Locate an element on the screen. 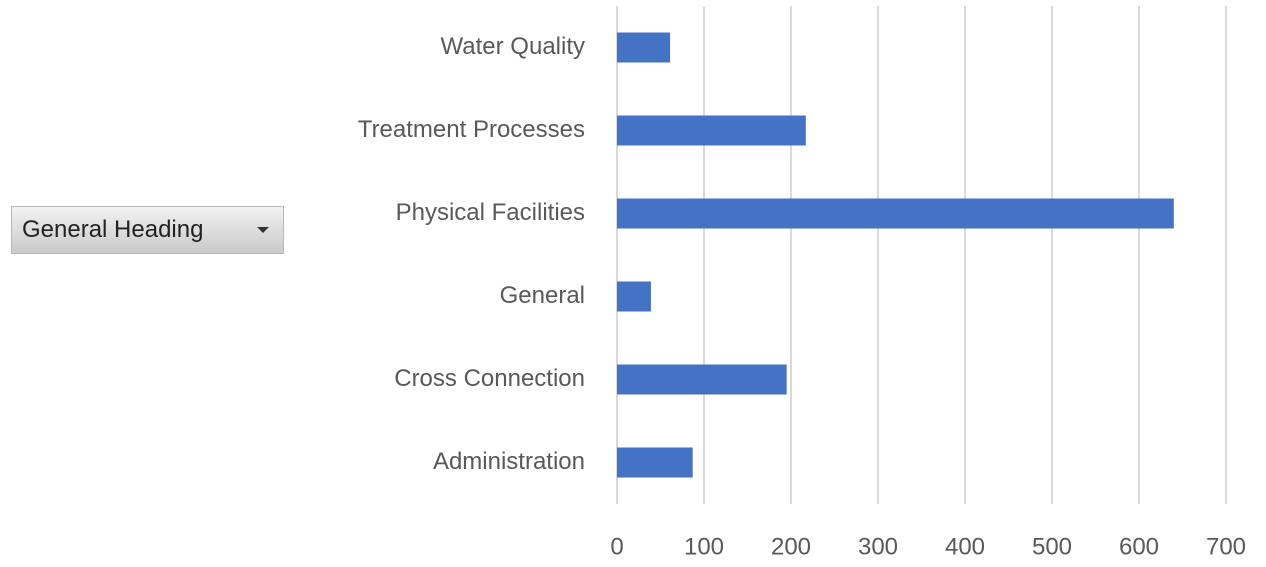 This screenshot has width=1266, height=567. x-tick-label: 100 is located at coordinates (704, 546).